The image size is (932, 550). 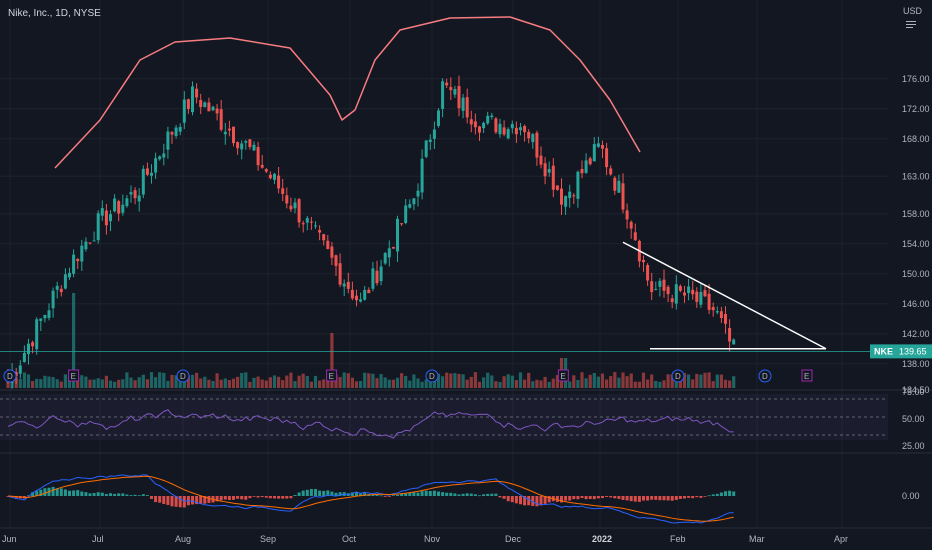 What do you see at coordinates (916, 390) in the screenshot?
I see `price-tick-label: 134.50` at bounding box center [916, 390].